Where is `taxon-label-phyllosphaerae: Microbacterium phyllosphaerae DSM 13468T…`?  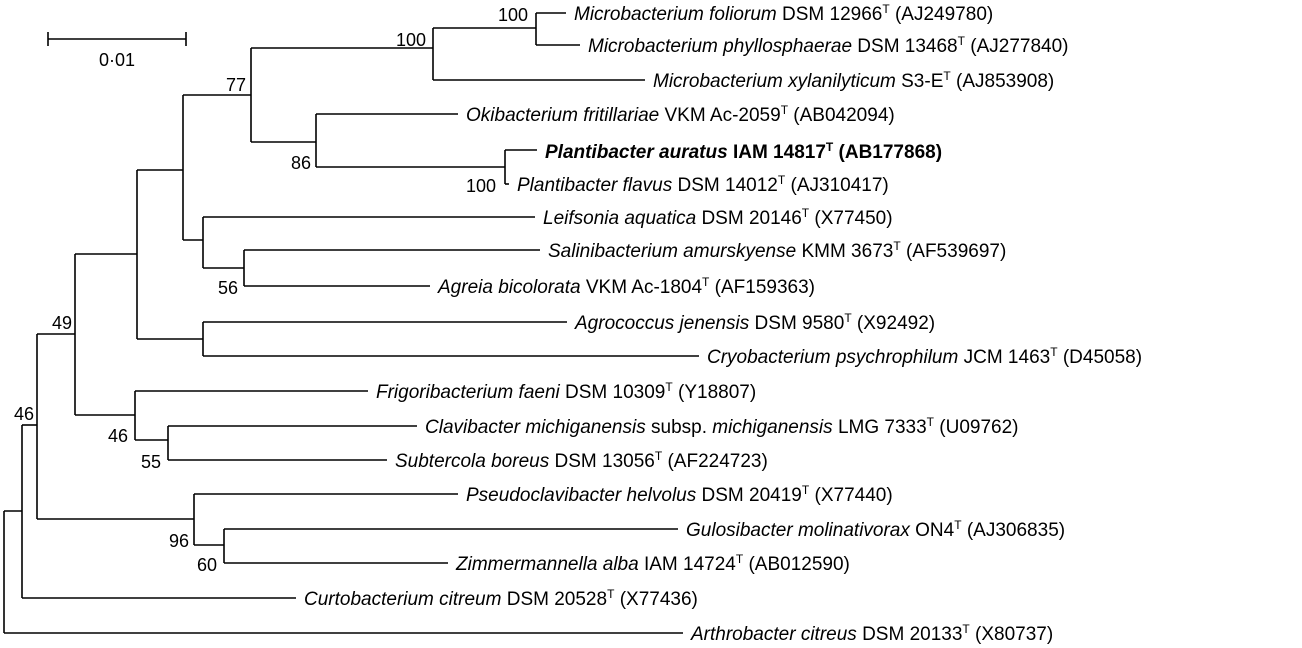
taxon-label-phyllosphaerae: Microbacterium phyllosphaerae DSM 13468T… is located at coordinates (828, 45).